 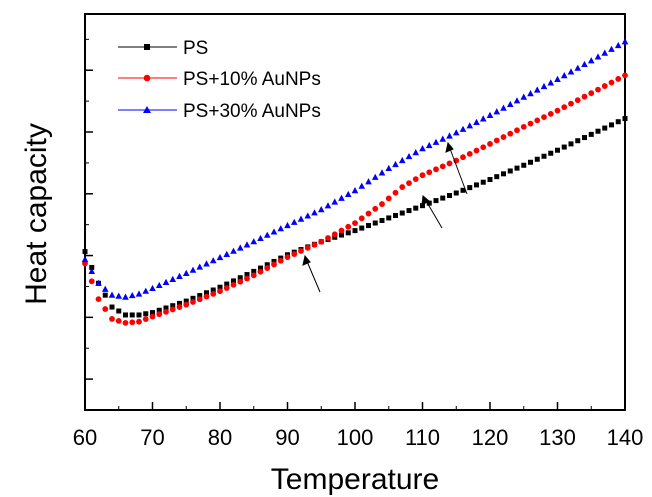 What do you see at coordinates (355, 437) in the screenshot?
I see `x-tick-label: 100` at bounding box center [355, 437].